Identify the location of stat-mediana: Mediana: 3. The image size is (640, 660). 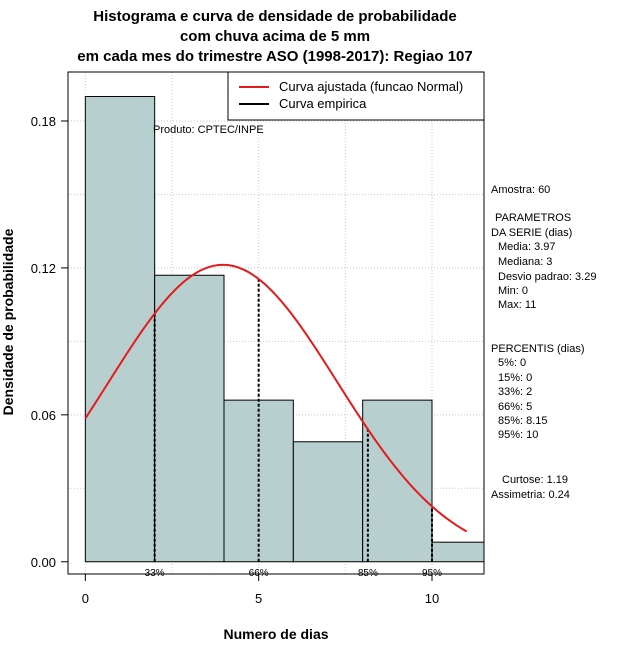
(525, 262).